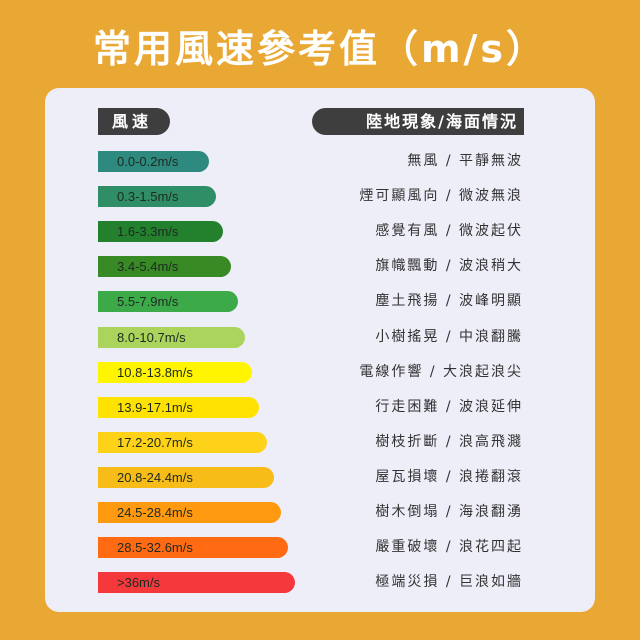 This screenshot has width=640, height=640. I want to click on phenomena-text: 極端災損 / 巨浪如牆, so click(449, 582).